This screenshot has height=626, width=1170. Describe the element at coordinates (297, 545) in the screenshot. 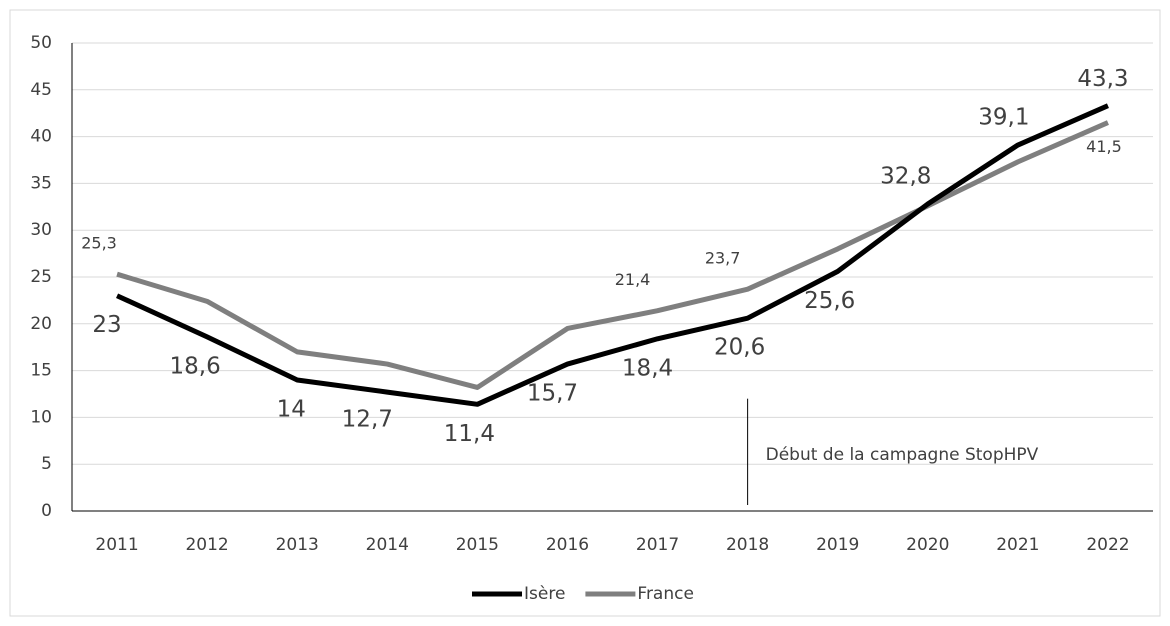

I see `x-tick-label: 2013` at that location.